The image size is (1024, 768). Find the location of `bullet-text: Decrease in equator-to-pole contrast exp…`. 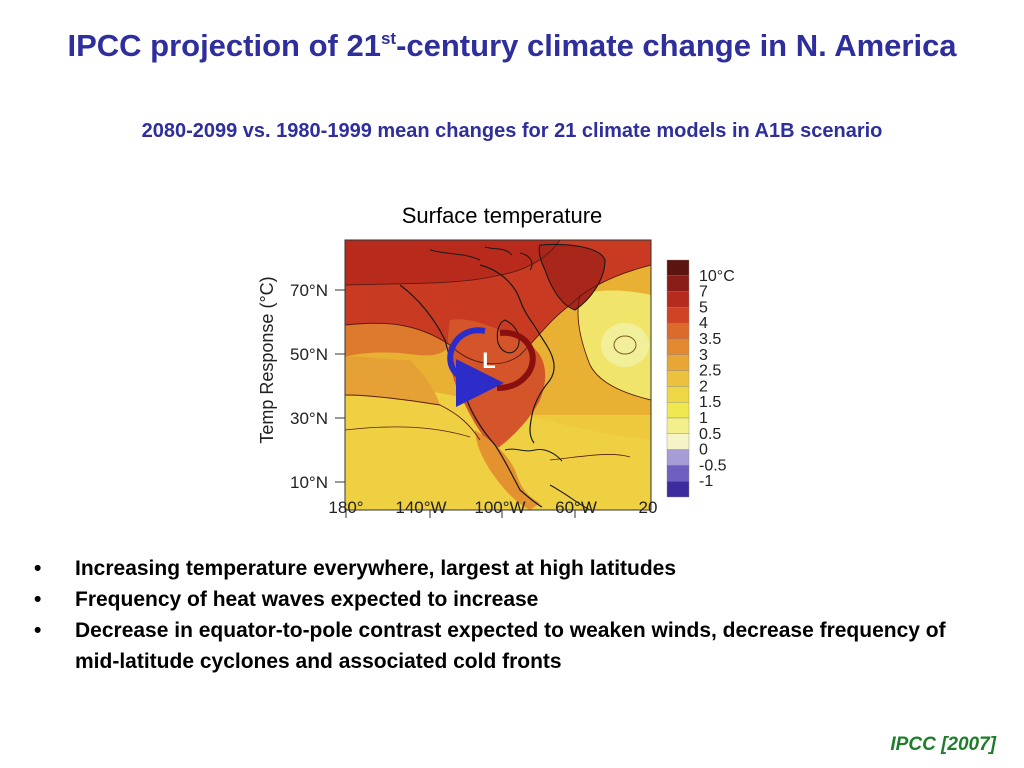

bullet-text: Decrease in equator-to-pole contrast exp… is located at coordinates (510, 646).